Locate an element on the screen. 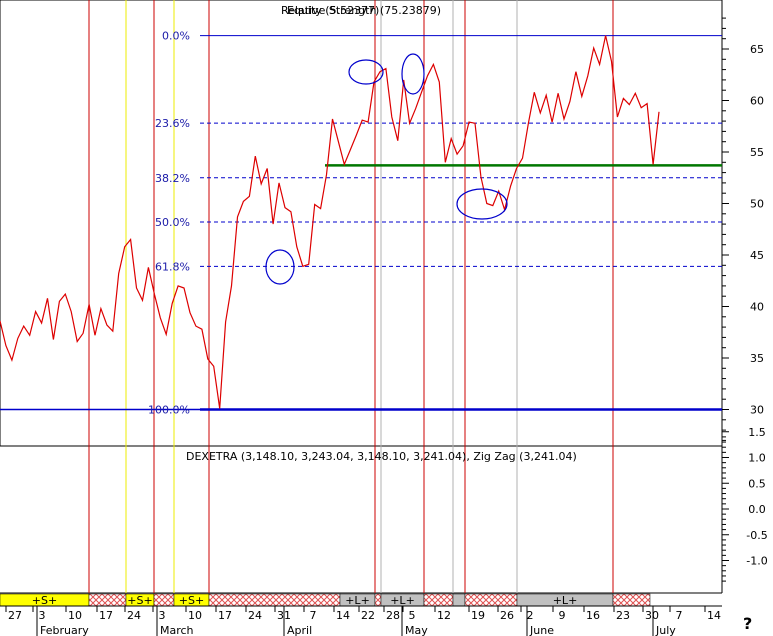 The height and width of the screenshot is (636, 773). date-label-8: 24 is located at coordinates (255, 615).